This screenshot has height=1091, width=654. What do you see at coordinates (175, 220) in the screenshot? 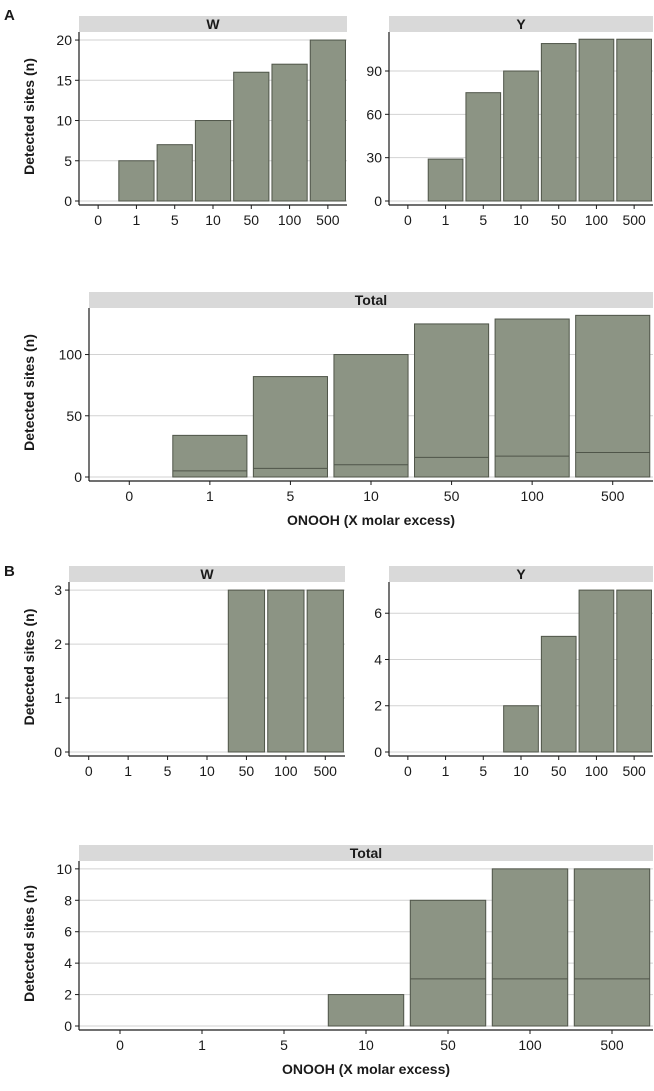
I see `chart-a-w-x-tick-label: 5` at bounding box center [175, 220].